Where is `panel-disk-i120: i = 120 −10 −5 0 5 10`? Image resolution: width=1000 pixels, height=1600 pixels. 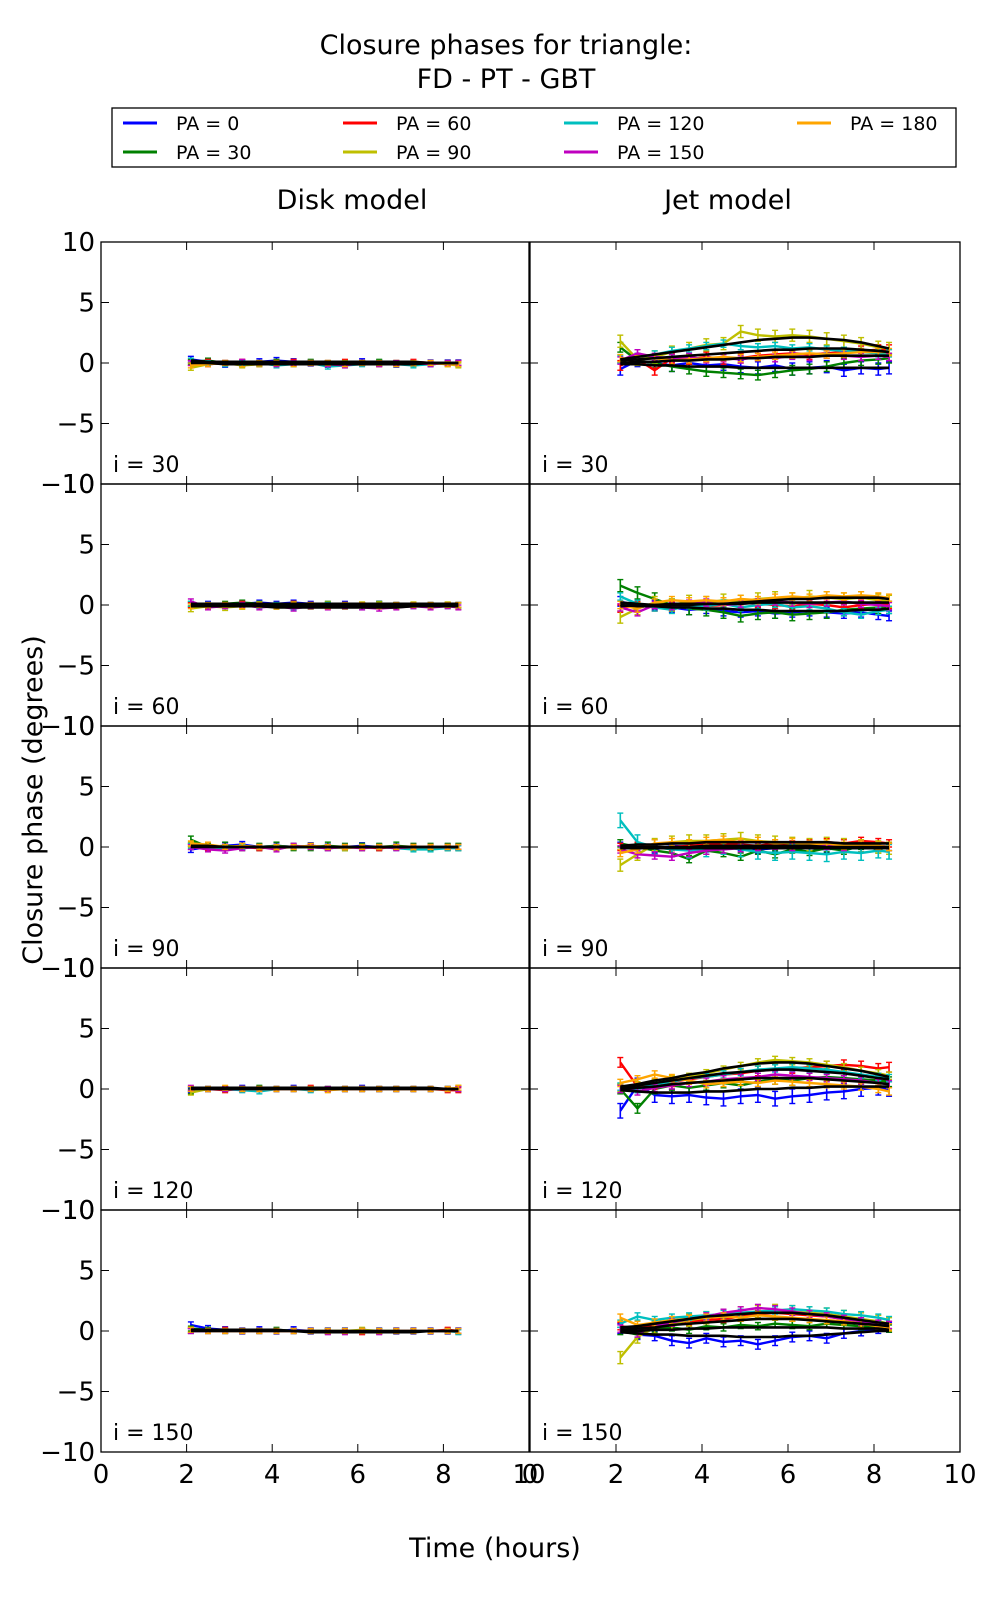 panel-disk-i120: i = 120 −10 −5 0 5 10 is located at coordinates (285, 1090).